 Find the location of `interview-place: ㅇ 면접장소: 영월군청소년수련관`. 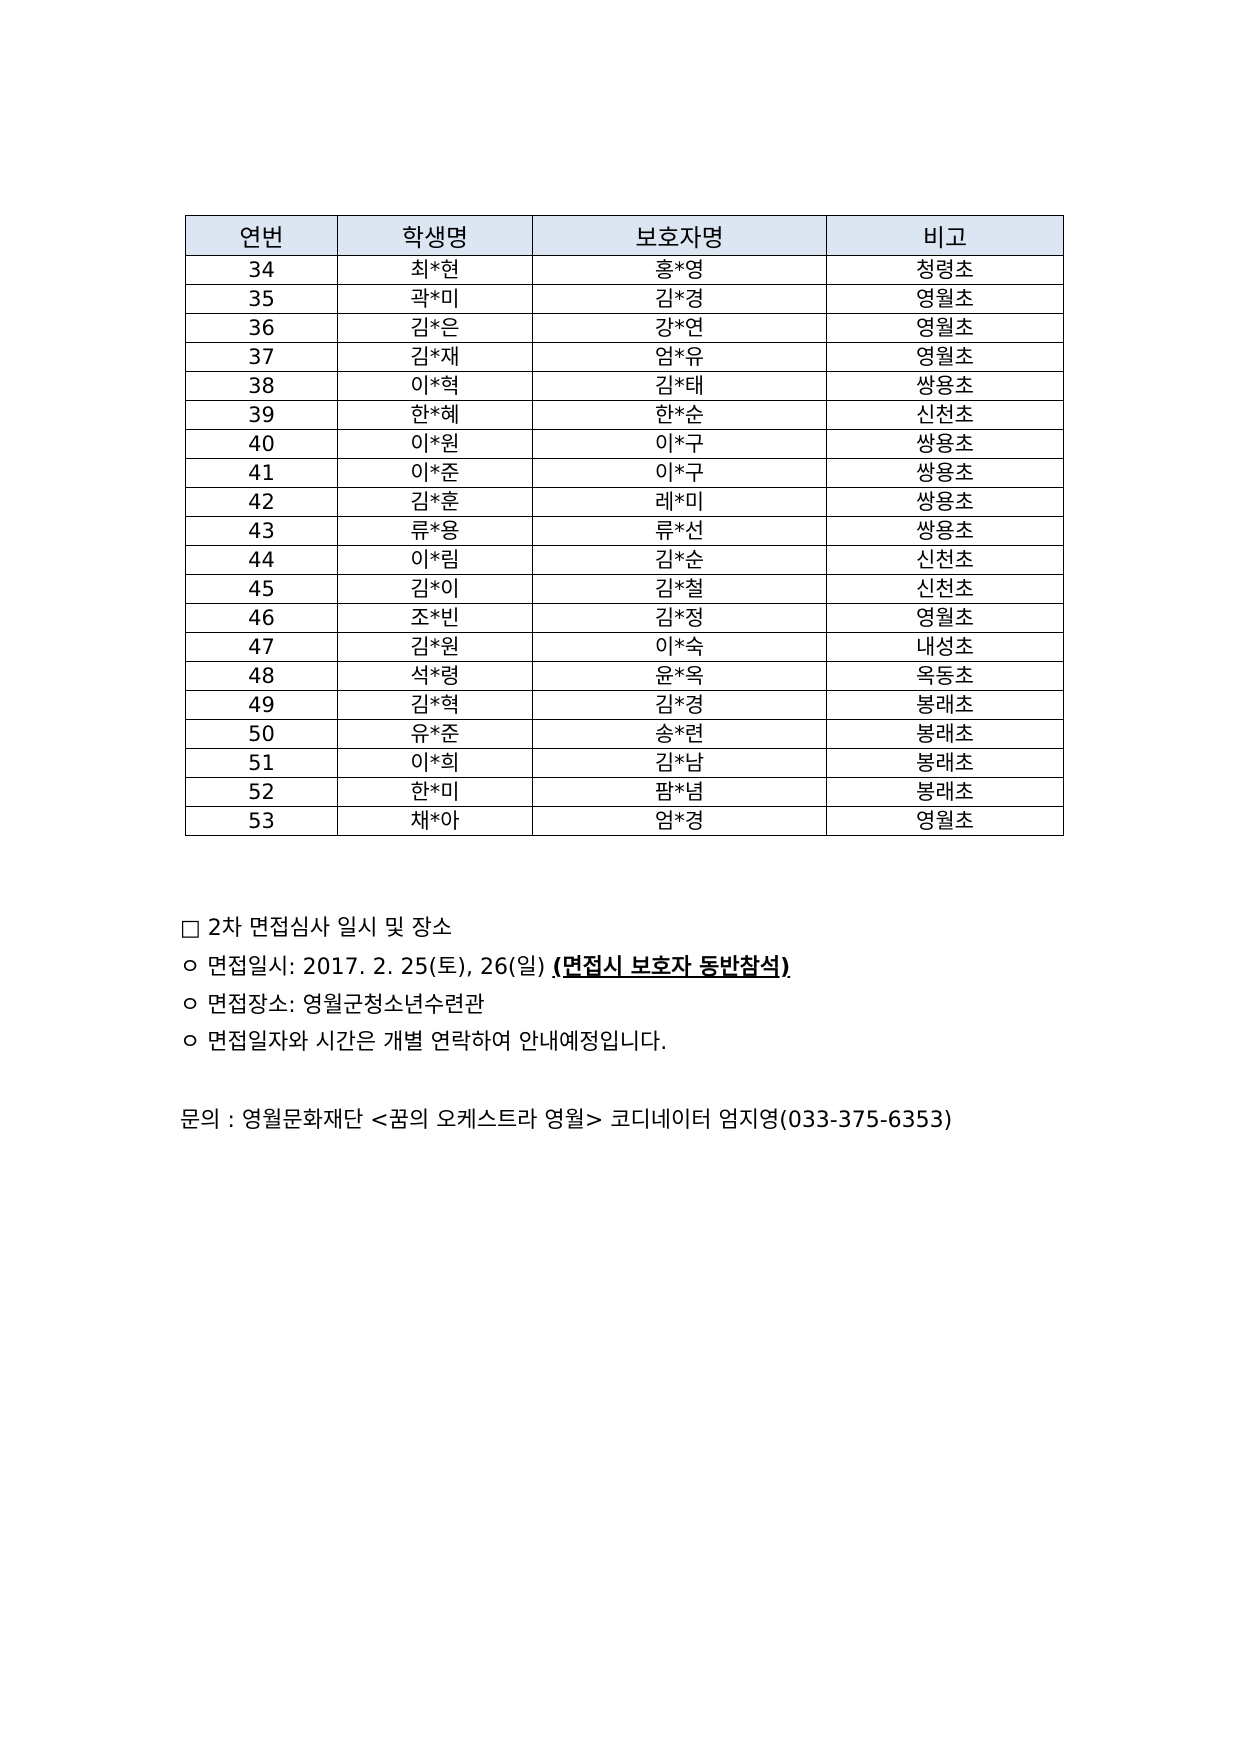

interview-place: ㅇ 면접장소: 영월군청소년수련관 is located at coordinates (332, 1005).